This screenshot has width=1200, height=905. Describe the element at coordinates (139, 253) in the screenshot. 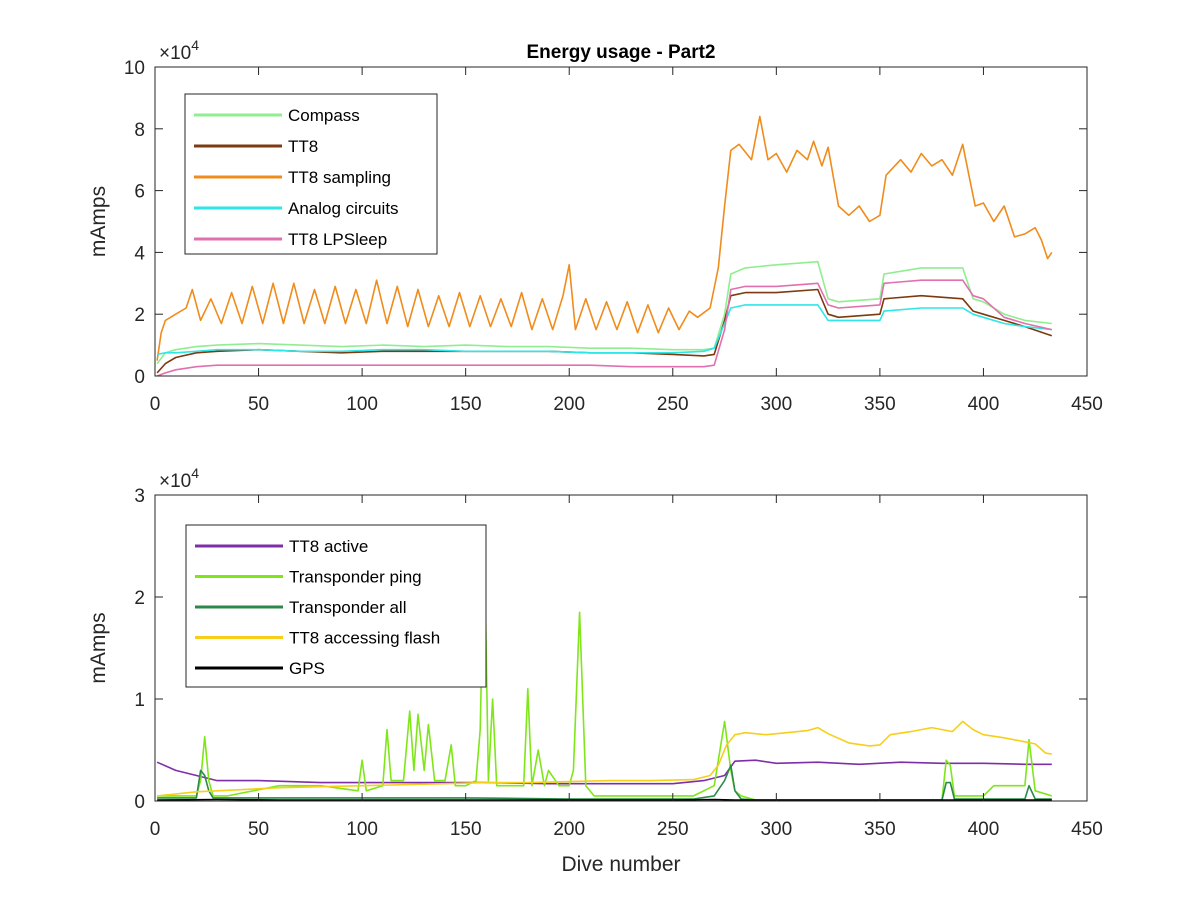

I see `y-tick-label: 4` at that location.